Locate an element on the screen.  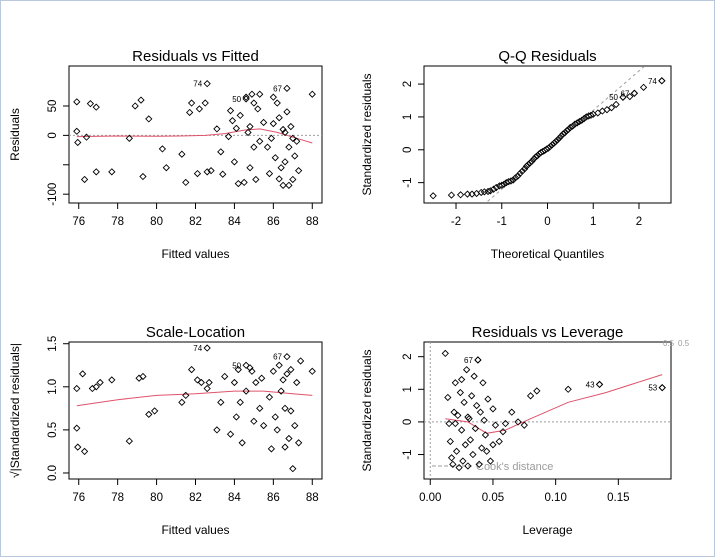
panel-4-cook-contour-label: 0.5 is located at coordinates (684, 343).